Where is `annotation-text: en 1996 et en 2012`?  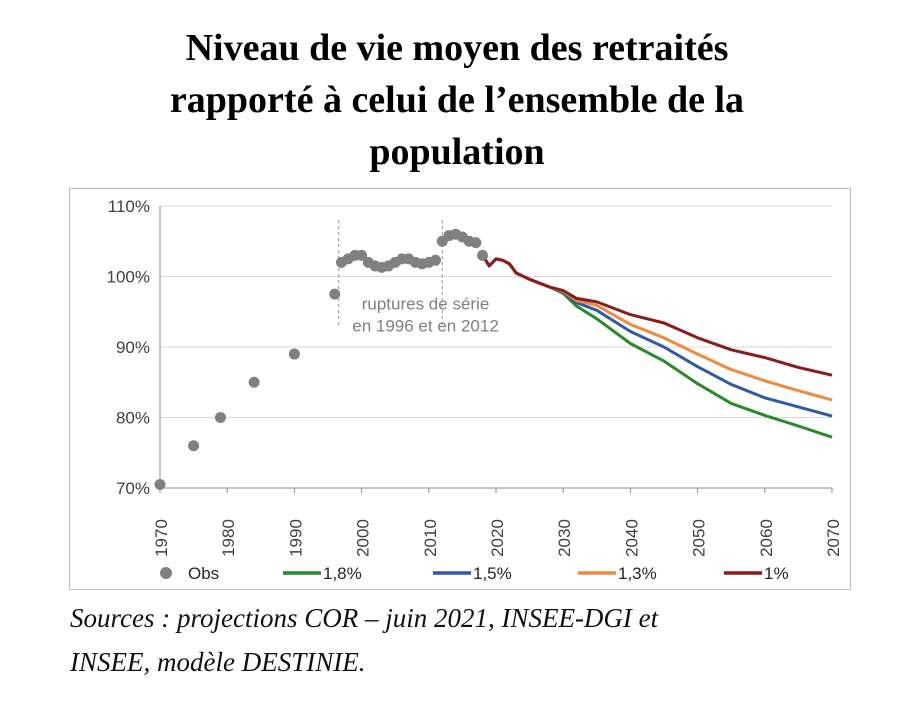
annotation-text: en 1996 et en 2012 is located at coordinates (425, 325).